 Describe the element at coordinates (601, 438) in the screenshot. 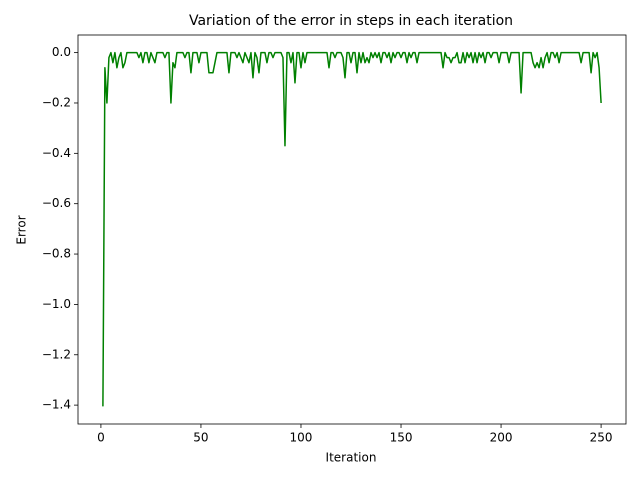

I see `x-tick-label: 250` at that location.